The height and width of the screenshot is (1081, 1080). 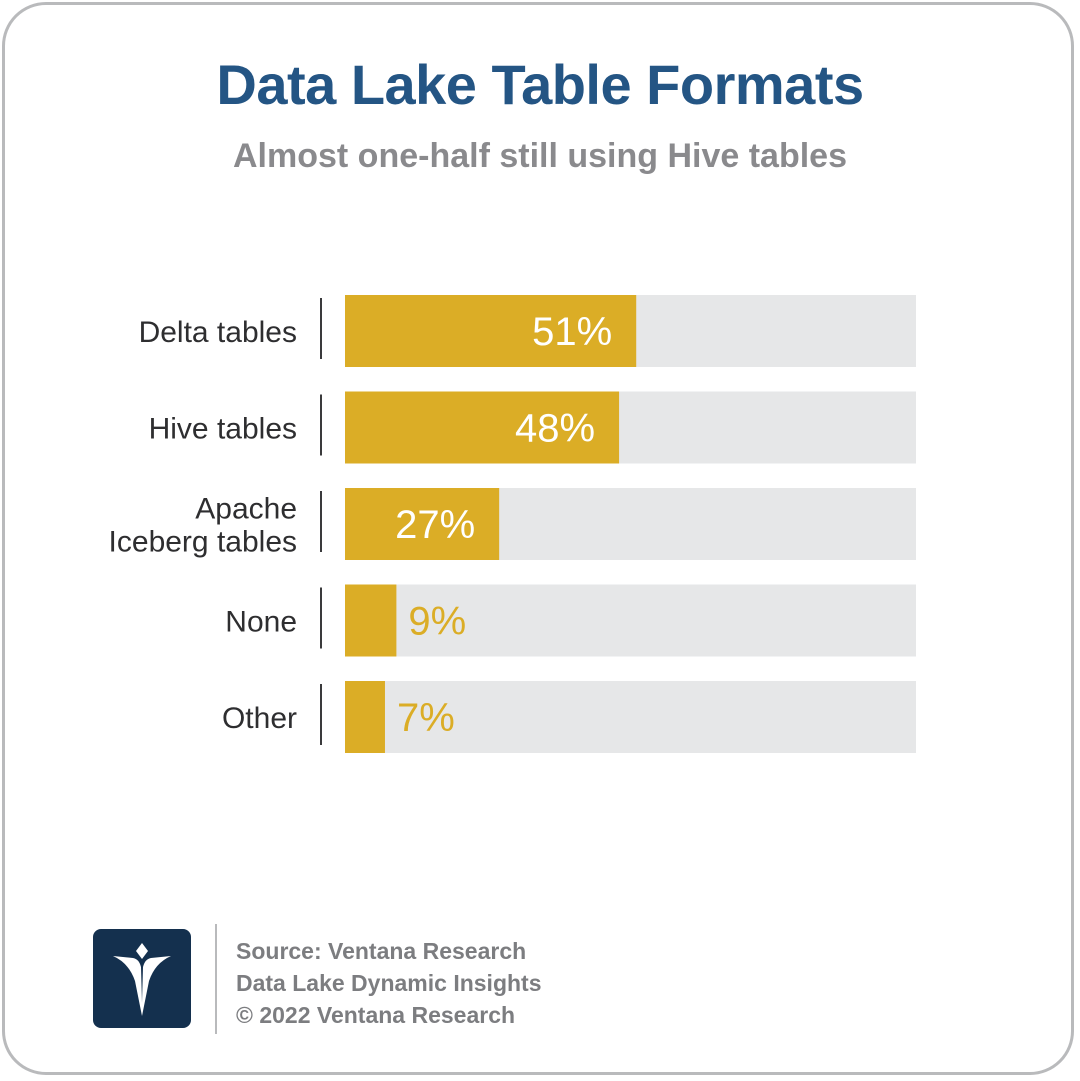 What do you see at coordinates (555, 429) in the screenshot?
I see `value-label: 48%` at bounding box center [555, 429].